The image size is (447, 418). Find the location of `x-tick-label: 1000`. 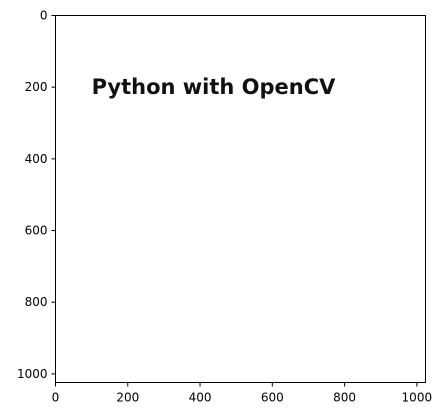

x-tick-label: 1000 is located at coordinates (417, 398).